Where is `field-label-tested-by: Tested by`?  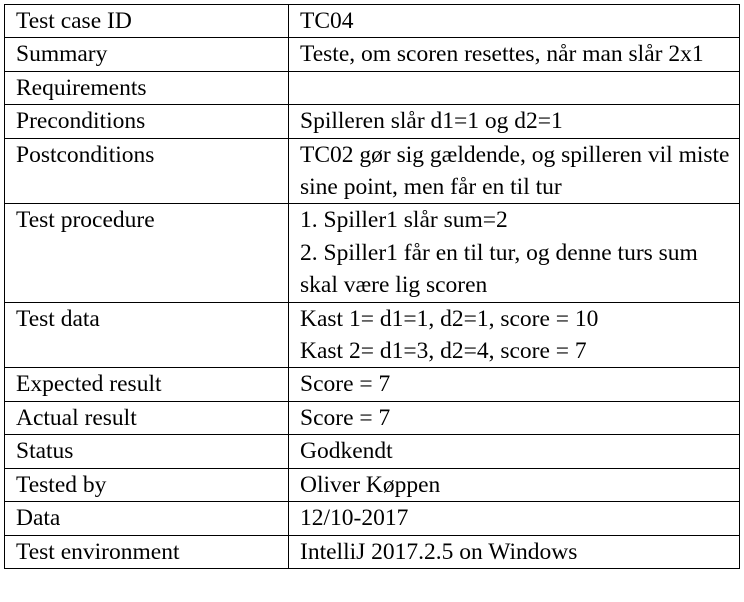
field-label-tested-by: Tested by is located at coordinates (146, 485).